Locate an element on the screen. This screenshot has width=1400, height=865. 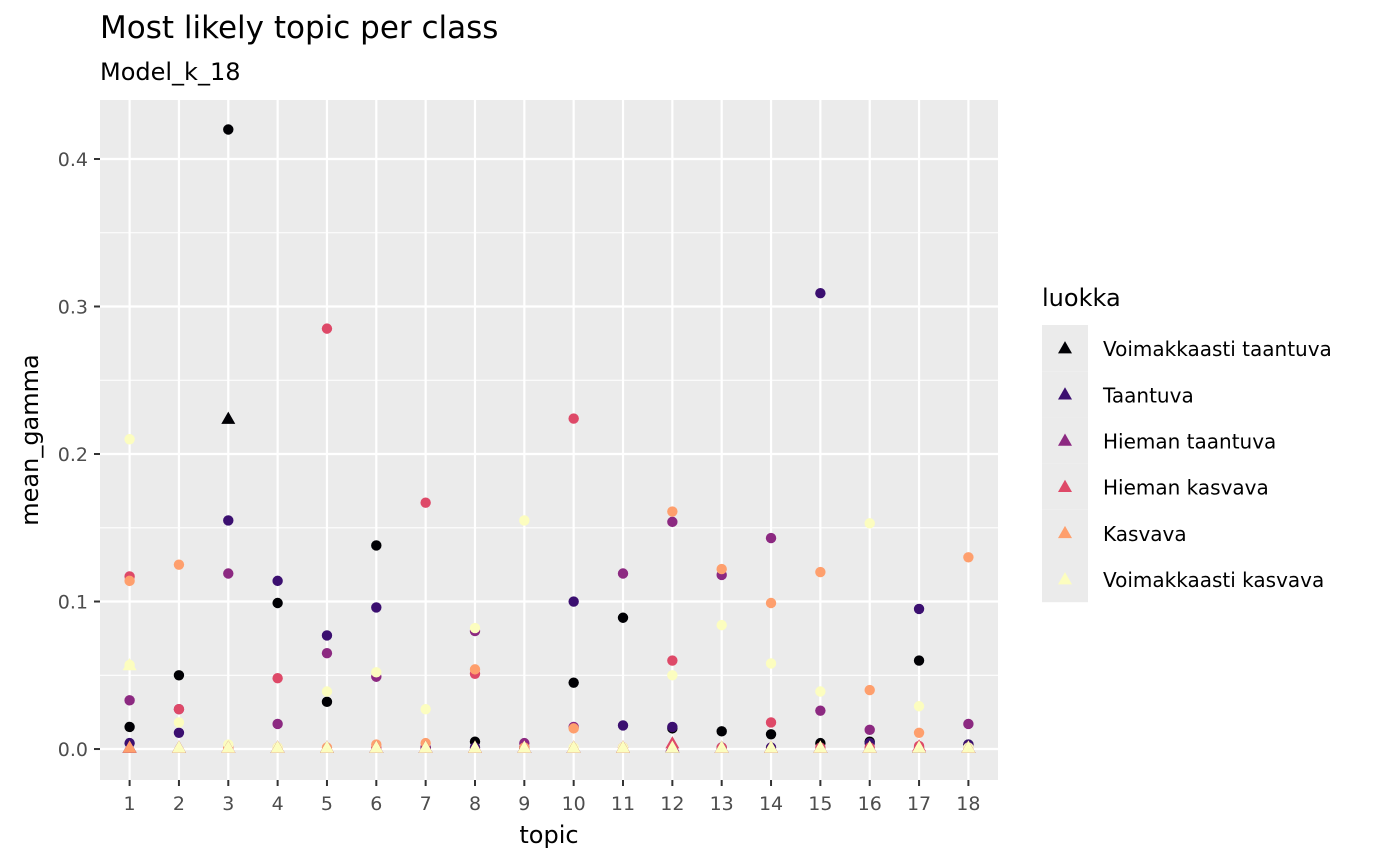
y-axis-label: mean_gamma is located at coordinates (30, 439).